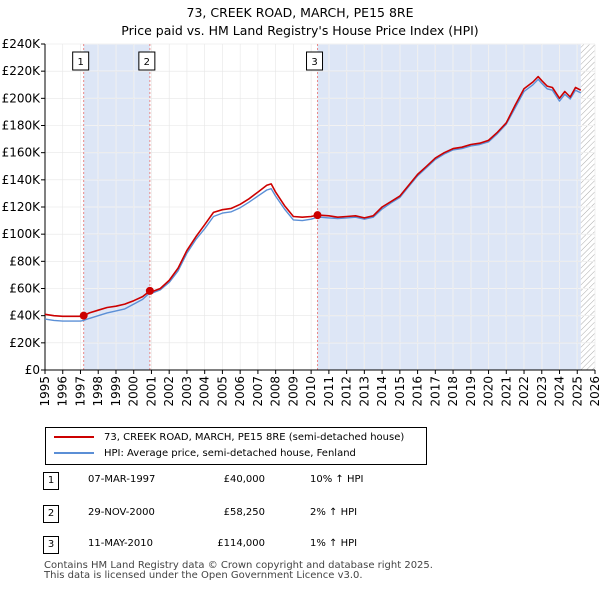 The image size is (600, 590). Describe the element at coordinates (364, 391) in the screenshot. I see `x-tick-label: 2013` at that location.